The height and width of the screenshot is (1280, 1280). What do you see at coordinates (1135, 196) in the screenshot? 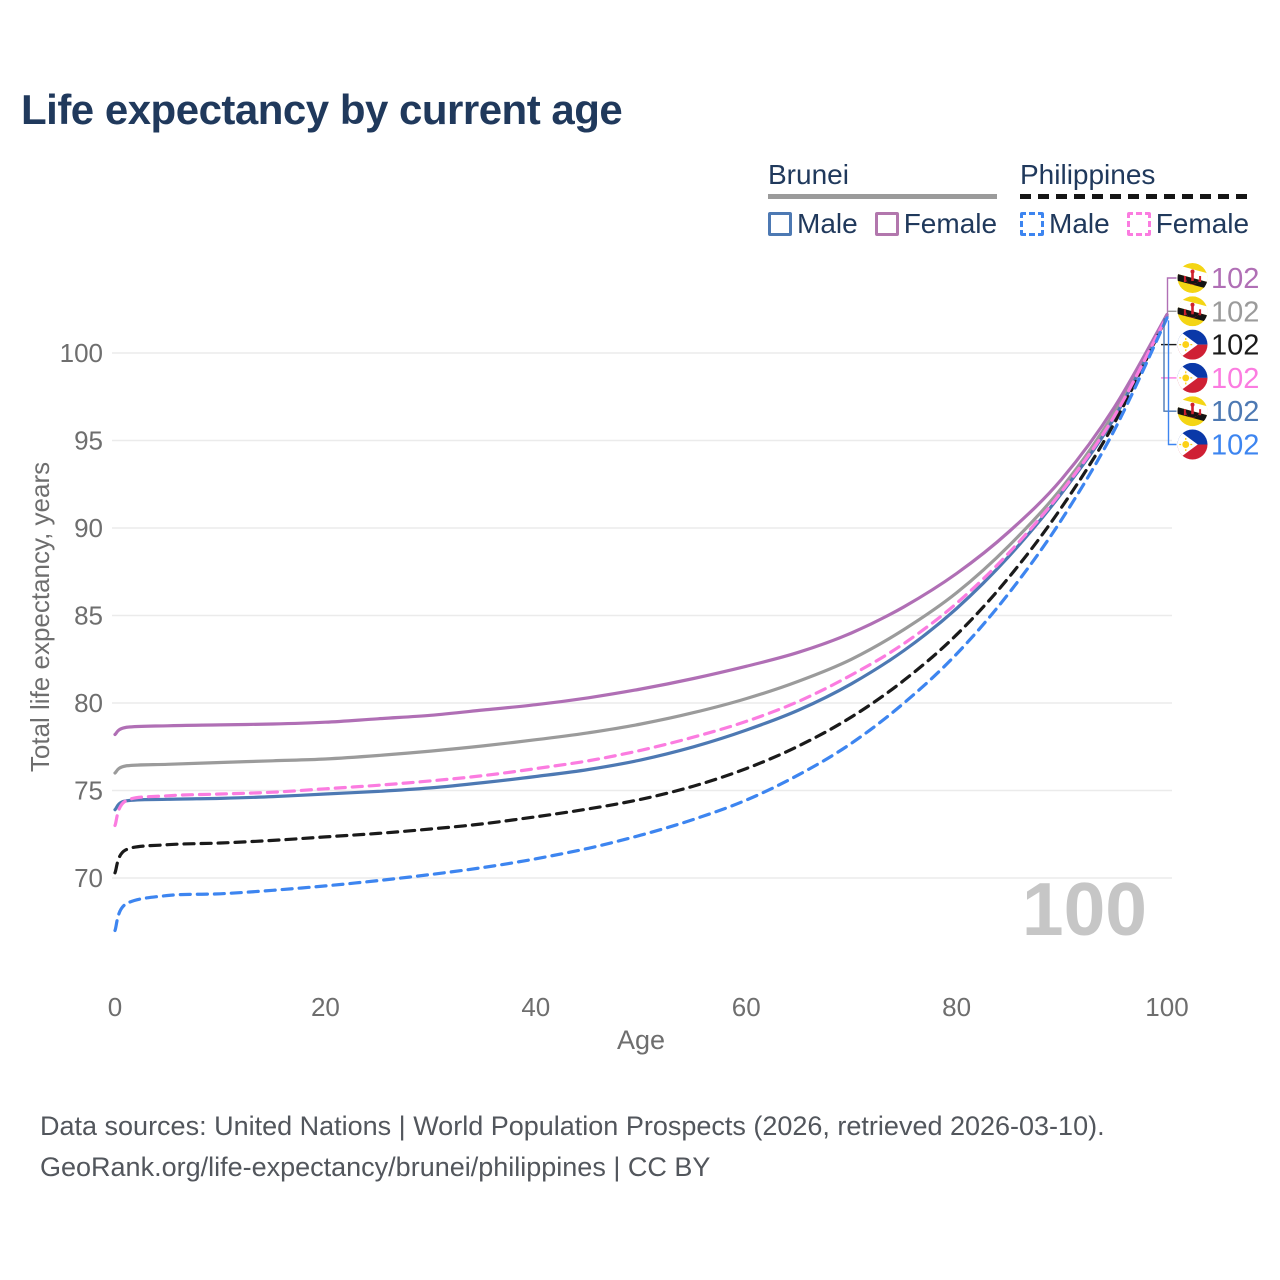
I see `legend-line-sample-philippines` at bounding box center [1135, 196].